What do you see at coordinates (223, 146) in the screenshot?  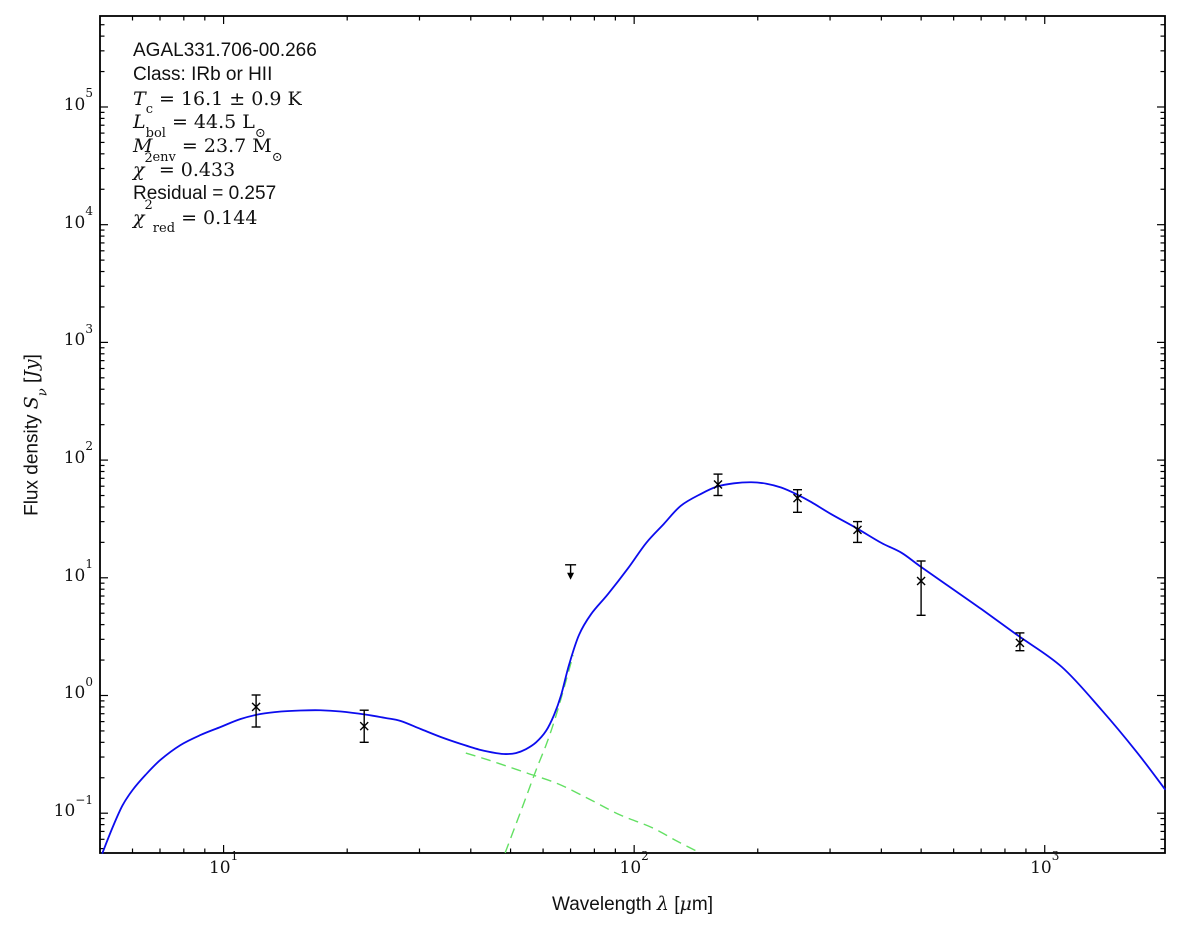 I see `label-text: = 23.7 M` at bounding box center [223, 146].